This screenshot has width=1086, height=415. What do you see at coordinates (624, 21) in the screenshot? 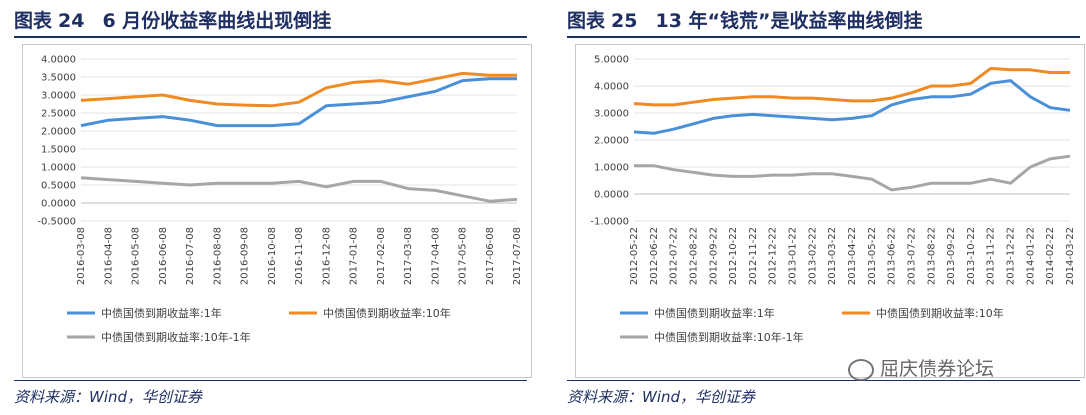
I see `figure-number: 25` at bounding box center [624, 21].